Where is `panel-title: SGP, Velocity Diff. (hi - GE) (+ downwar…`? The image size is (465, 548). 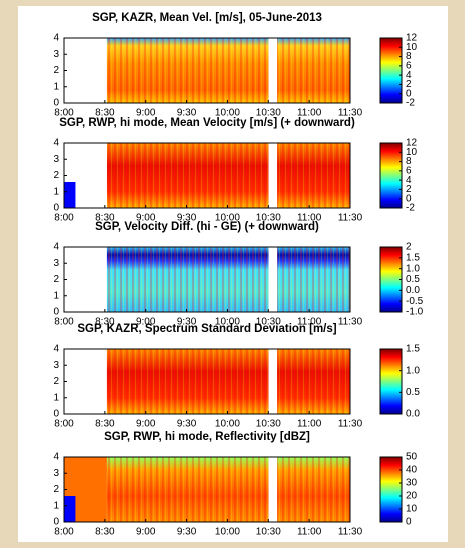 panel-title: SGP, Velocity Diff. (hi - GE) (+ downwar… is located at coordinates (207, 227).